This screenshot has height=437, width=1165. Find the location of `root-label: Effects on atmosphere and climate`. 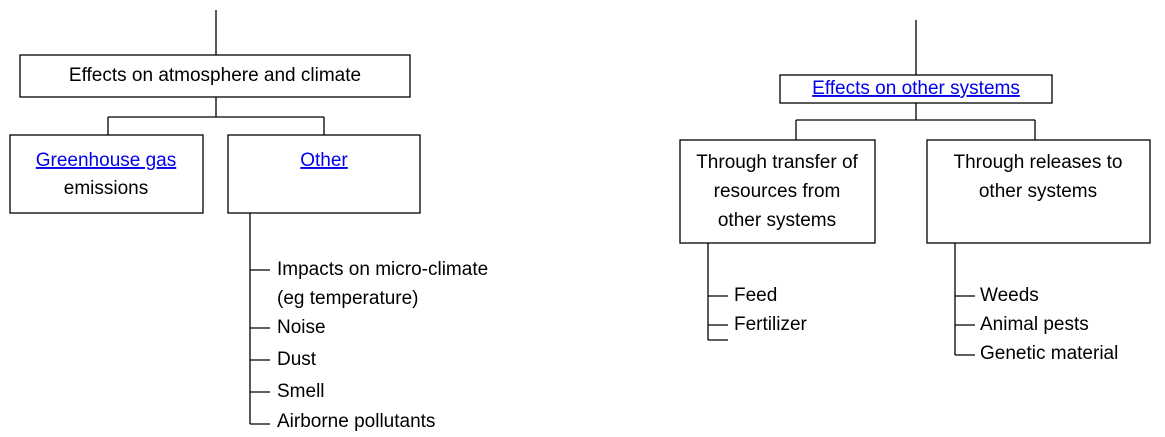

root-label: Effects on atmosphere and climate is located at coordinates (215, 75).